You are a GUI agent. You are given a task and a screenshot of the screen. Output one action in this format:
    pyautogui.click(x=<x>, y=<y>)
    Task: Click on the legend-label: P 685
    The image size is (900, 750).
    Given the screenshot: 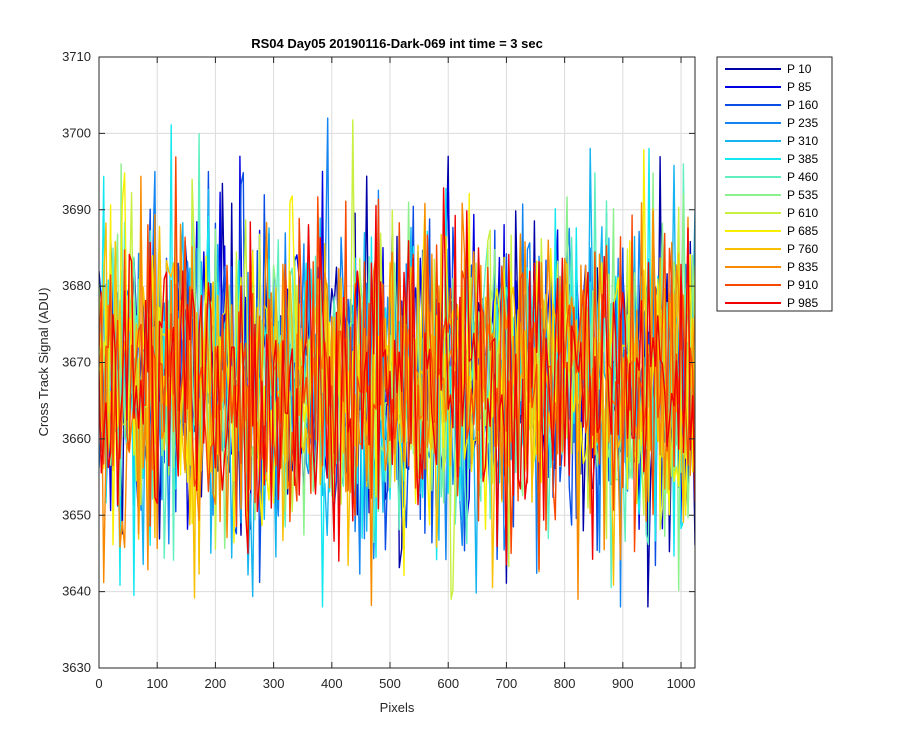 What is the action you would take?
    pyautogui.click(x=802, y=231)
    